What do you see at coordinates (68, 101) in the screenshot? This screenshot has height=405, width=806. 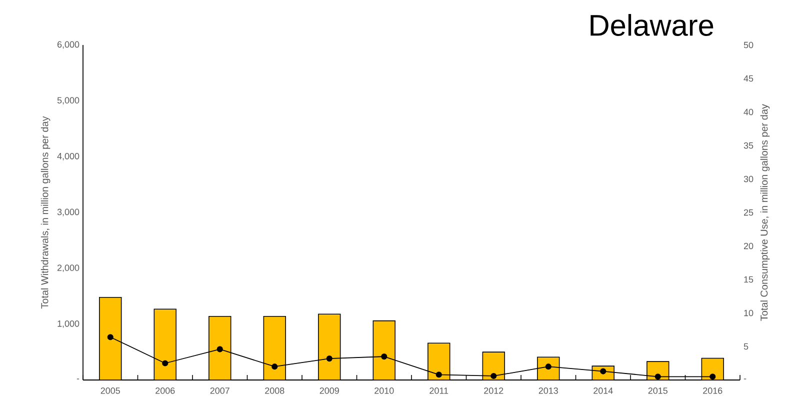 I see `y-tick-label: 5,000` at bounding box center [68, 101].